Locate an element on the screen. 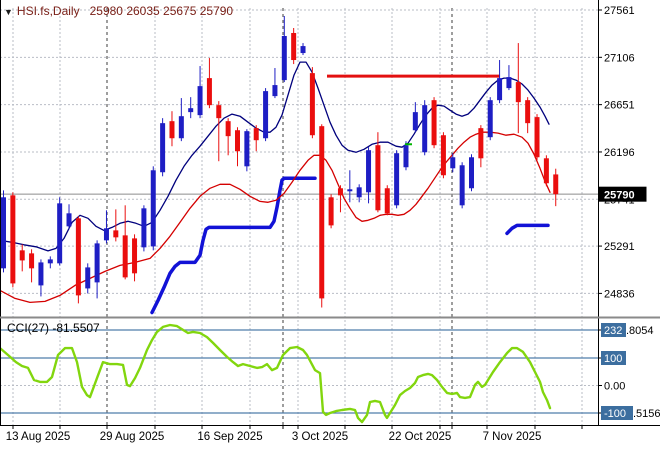 This screenshot has width=660, height=450. price-tick-label: 27106 is located at coordinates (619, 58).